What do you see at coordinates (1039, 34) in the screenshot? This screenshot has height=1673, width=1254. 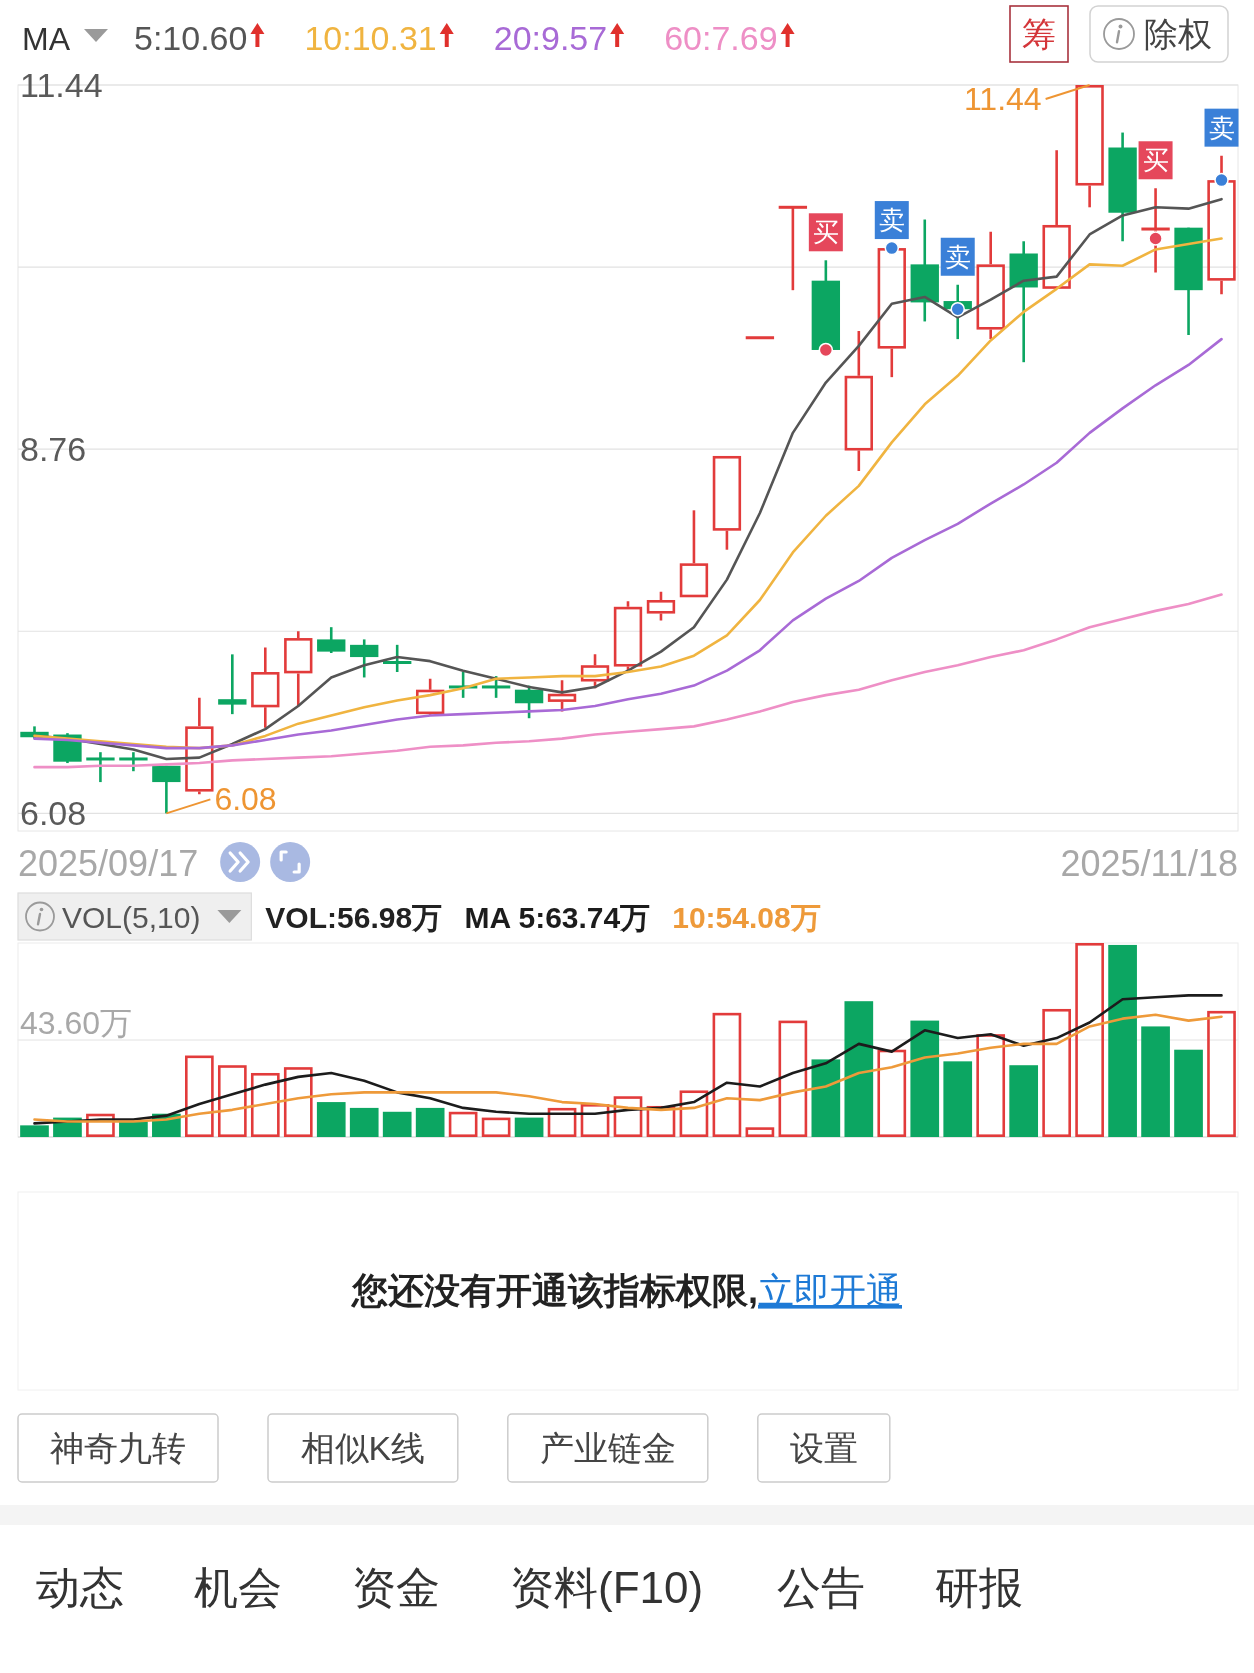 I see `text: 筹` at bounding box center [1039, 34].